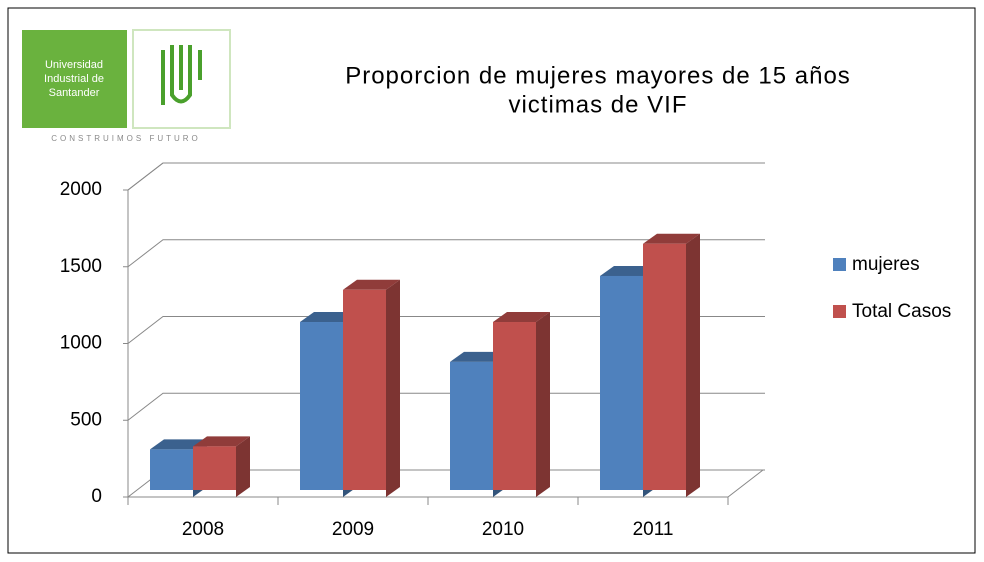 This screenshot has width=984, height=562. Describe the element at coordinates (597, 104) in the screenshot. I see `chart-title: victimas de VIF` at that location.